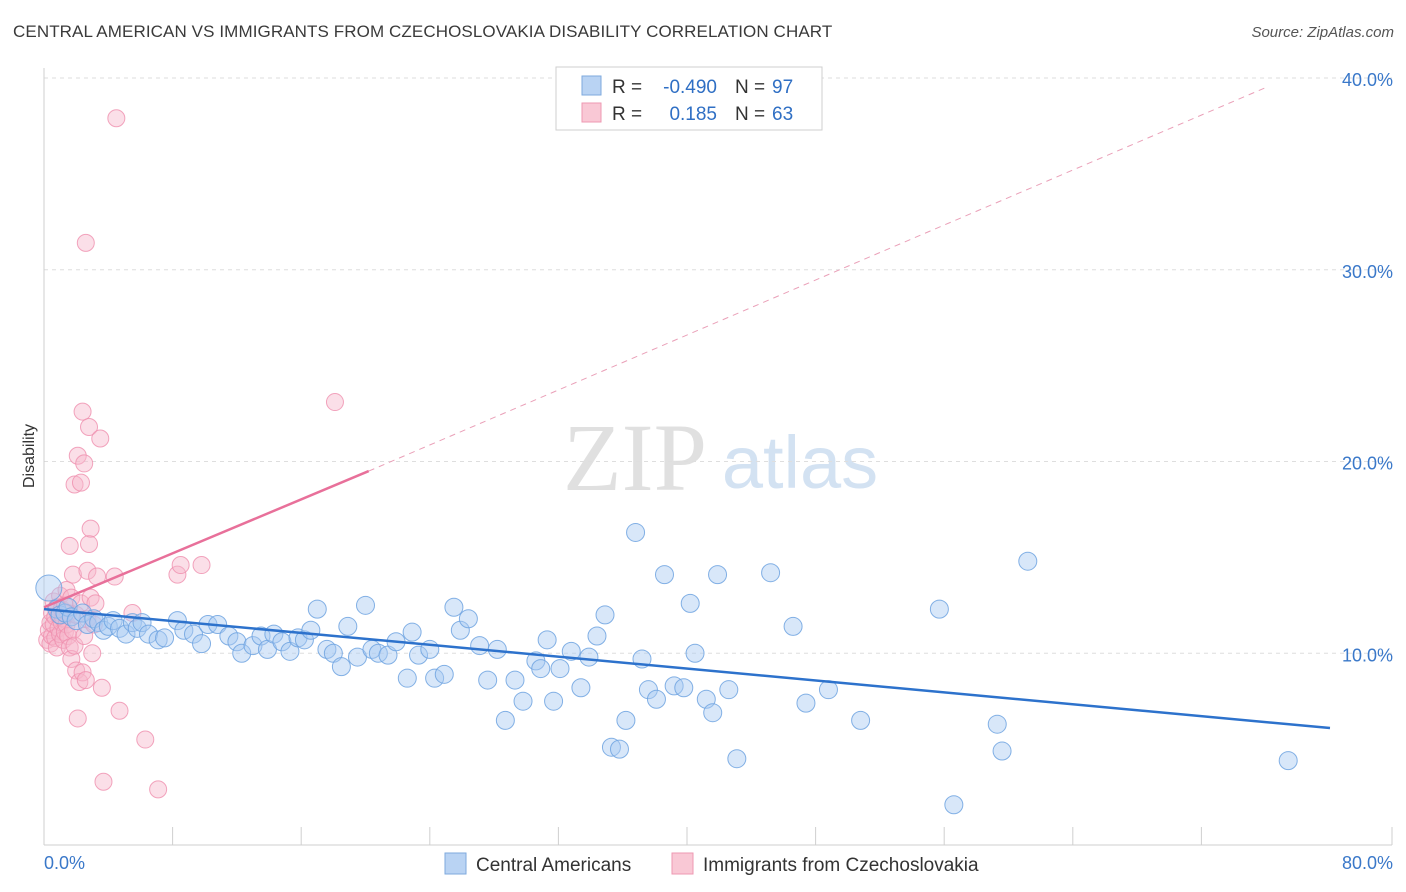 The image size is (1406, 892). Describe the element at coordinates (553, 865) in the screenshot. I see `bottom-legend-label-central: Central Americans` at that location.